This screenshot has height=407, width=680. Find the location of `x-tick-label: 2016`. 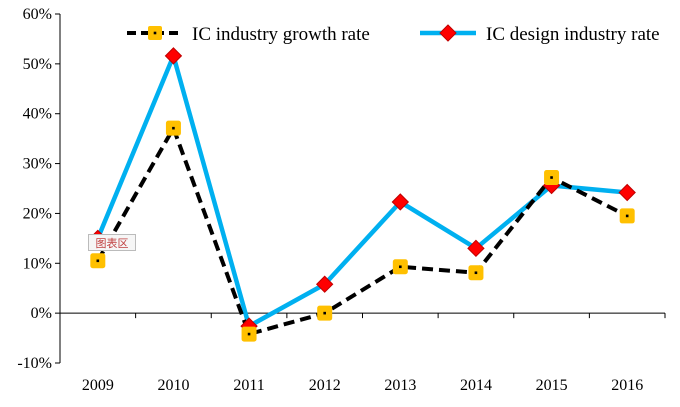

x-tick-label: 2016 is located at coordinates (627, 385).